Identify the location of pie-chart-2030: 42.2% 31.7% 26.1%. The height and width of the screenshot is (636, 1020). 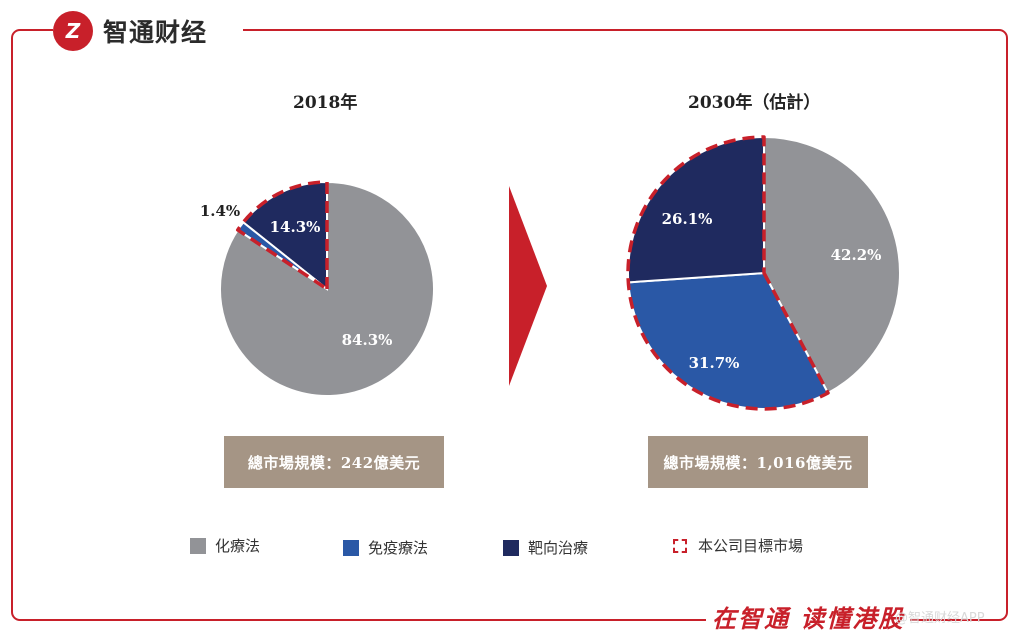
(763, 273).